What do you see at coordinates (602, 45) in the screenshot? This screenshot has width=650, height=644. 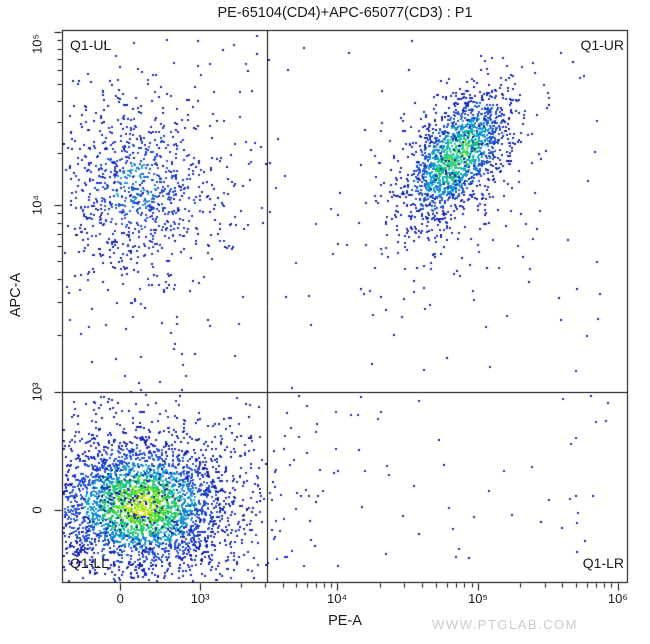 I see `quadrant-label-ur: Q1-UR` at bounding box center [602, 45].